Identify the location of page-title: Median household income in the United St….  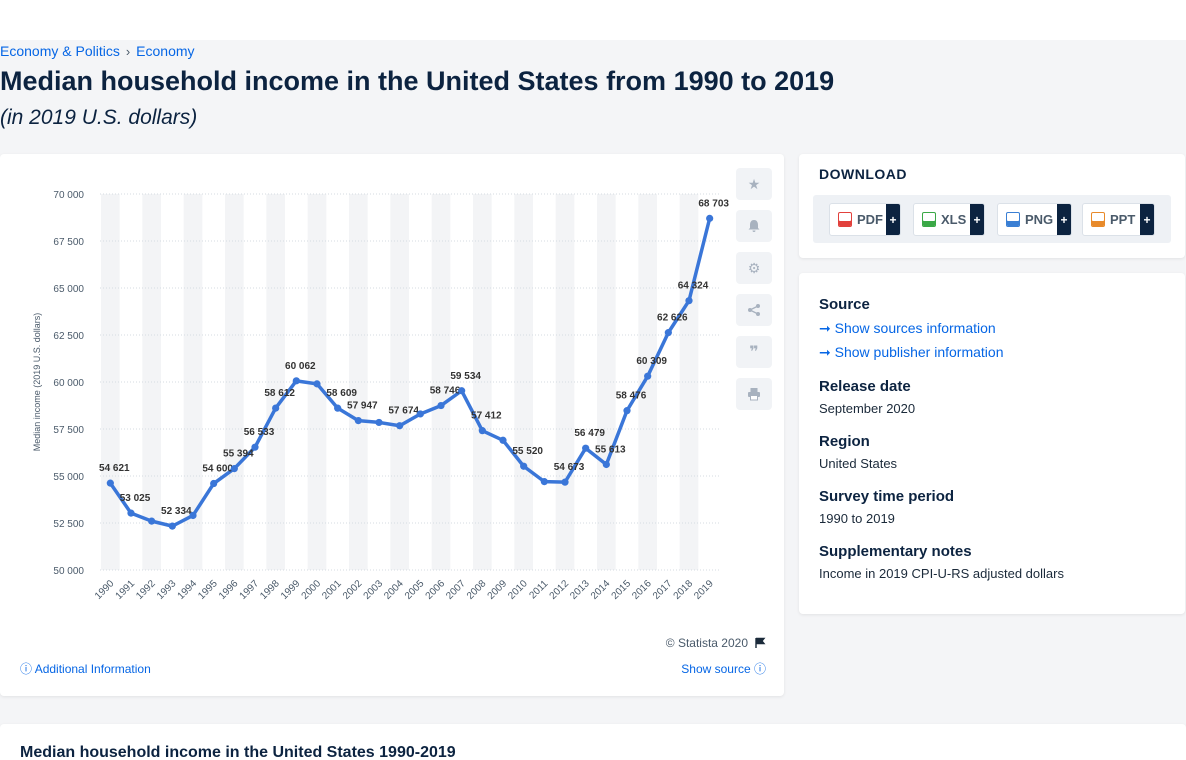
(417, 81).